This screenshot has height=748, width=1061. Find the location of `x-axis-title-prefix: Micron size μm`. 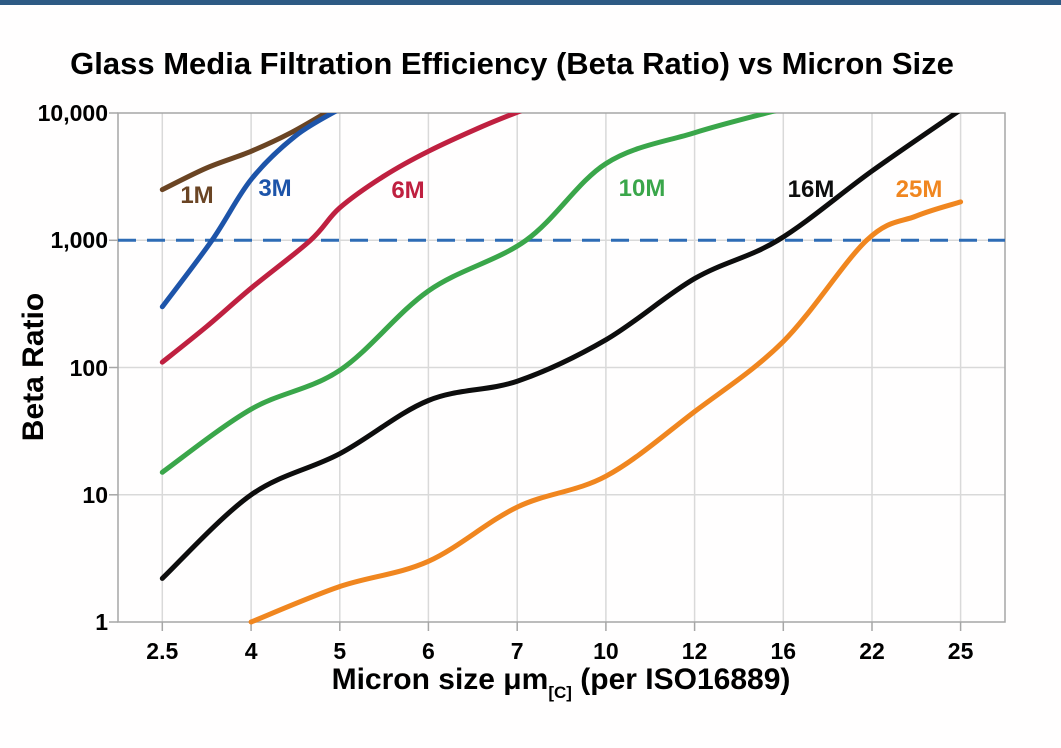

x-axis-title-prefix: Micron size μm is located at coordinates (440, 679).